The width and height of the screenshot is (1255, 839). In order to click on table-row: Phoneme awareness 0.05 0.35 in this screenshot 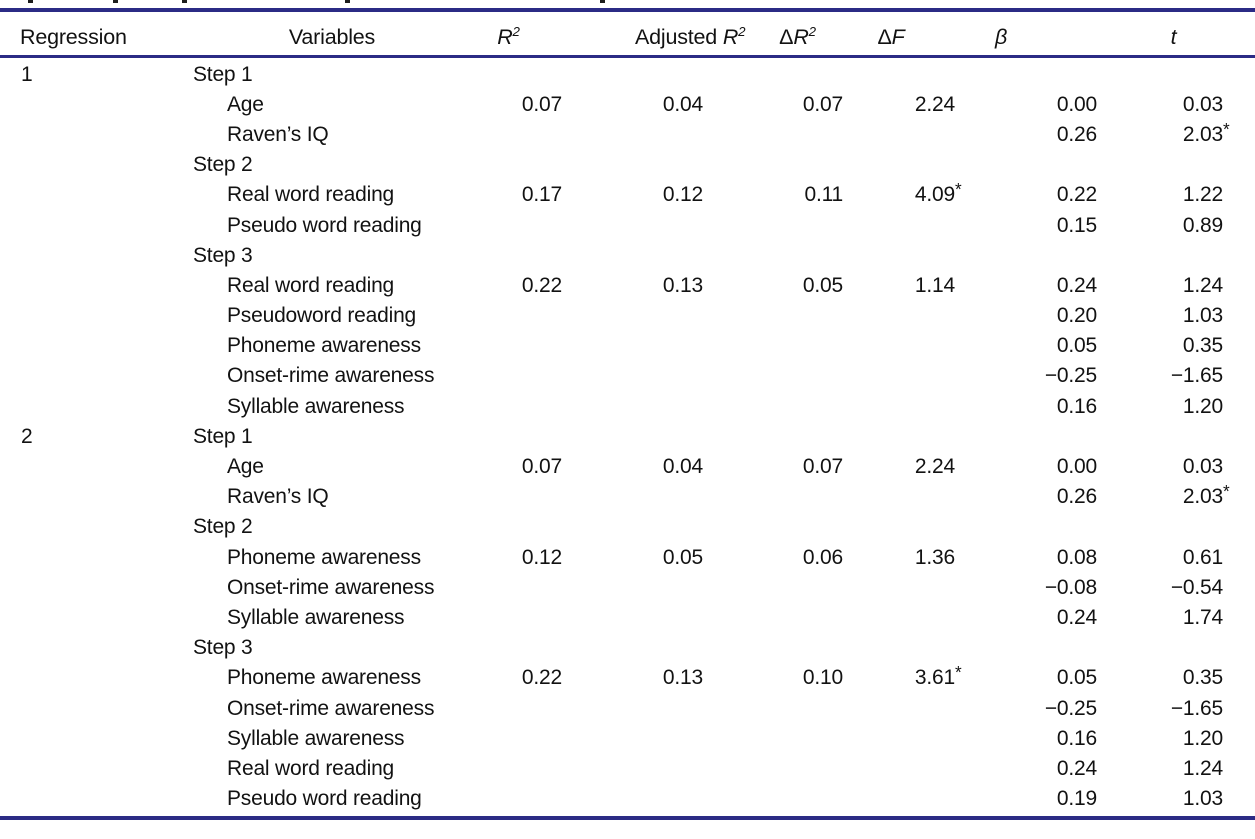, I will do `click(627, 346)`.